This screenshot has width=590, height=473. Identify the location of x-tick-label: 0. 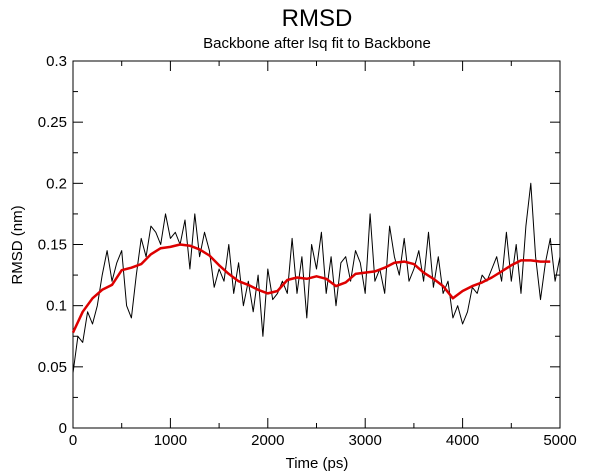
(73, 440).